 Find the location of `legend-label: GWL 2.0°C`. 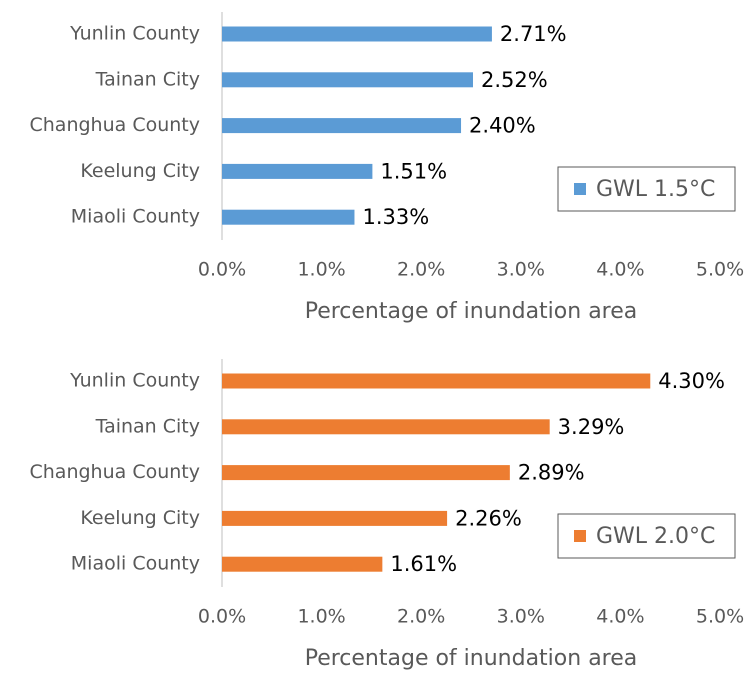

legend-label: GWL 2.0°C is located at coordinates (655, 536).